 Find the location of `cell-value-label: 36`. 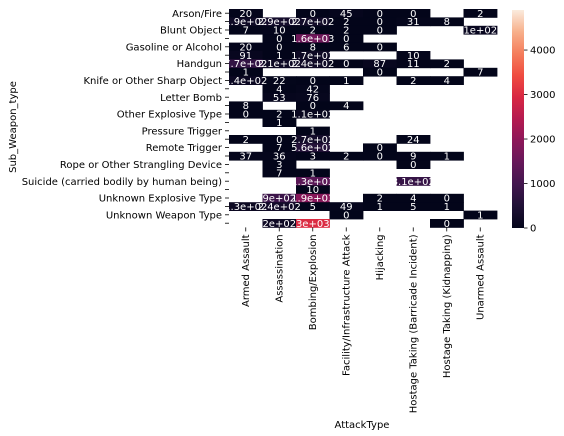

cell-value-label: 36 is located at coordinates (279, 157).